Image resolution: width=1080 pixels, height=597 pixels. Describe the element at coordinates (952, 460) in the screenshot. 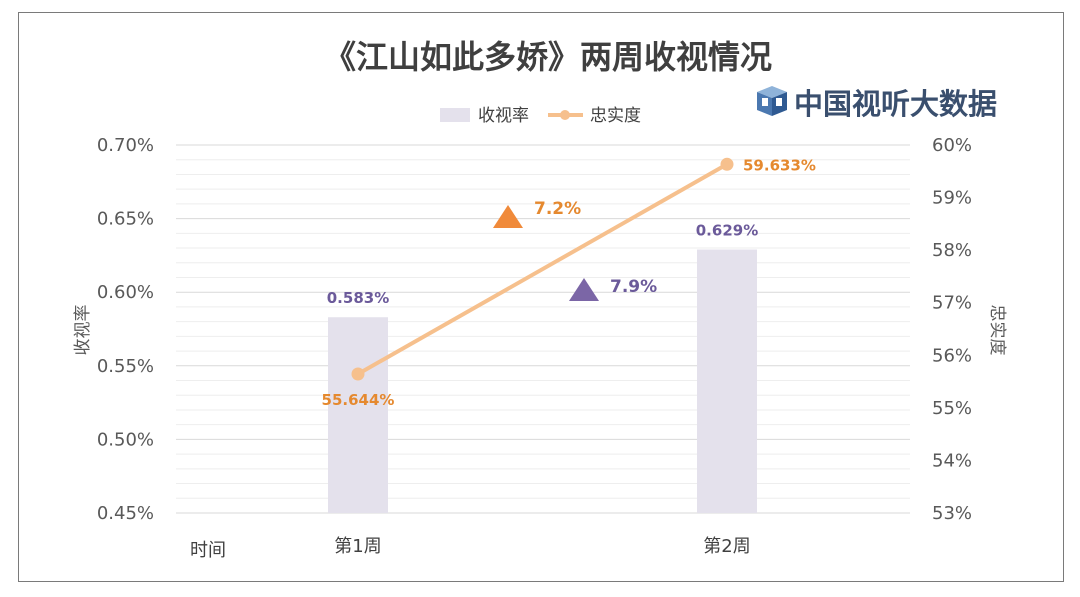

I see `right-tick-label: 54%` at that location.